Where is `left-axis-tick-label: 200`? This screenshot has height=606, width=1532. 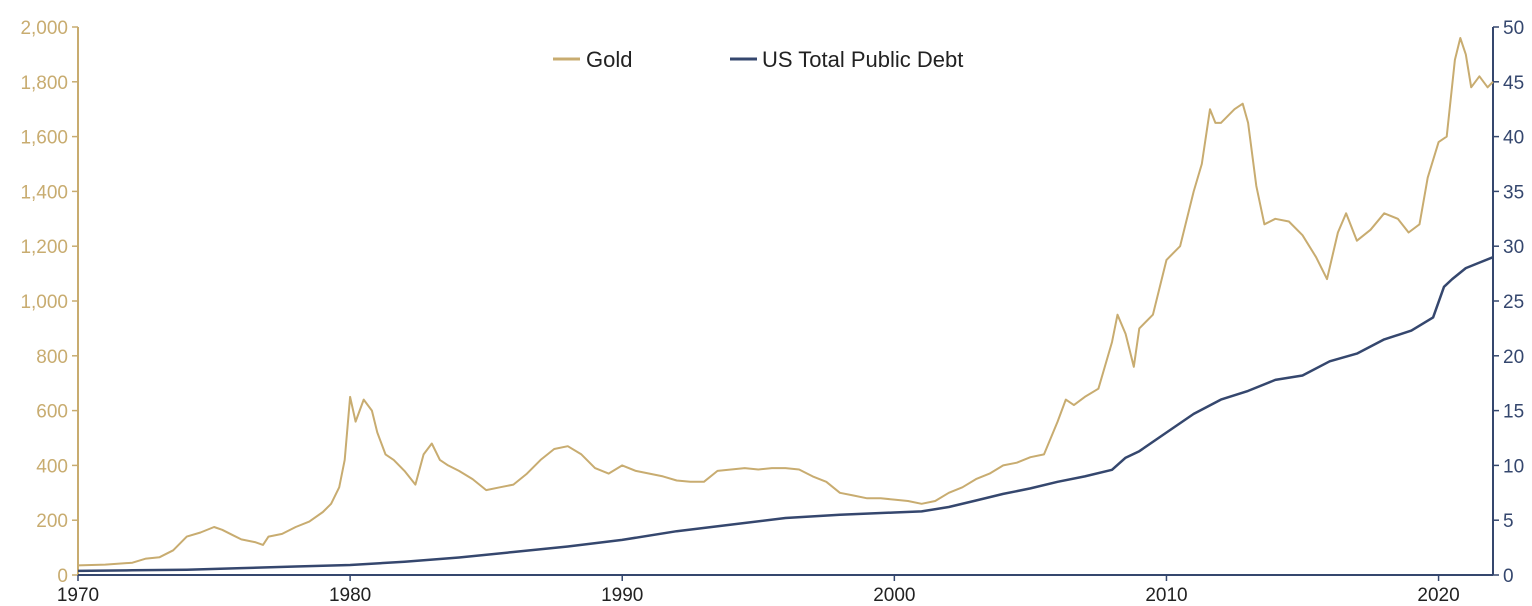
left-axis-tick-label: 200 is located at coordinates (52, 521).